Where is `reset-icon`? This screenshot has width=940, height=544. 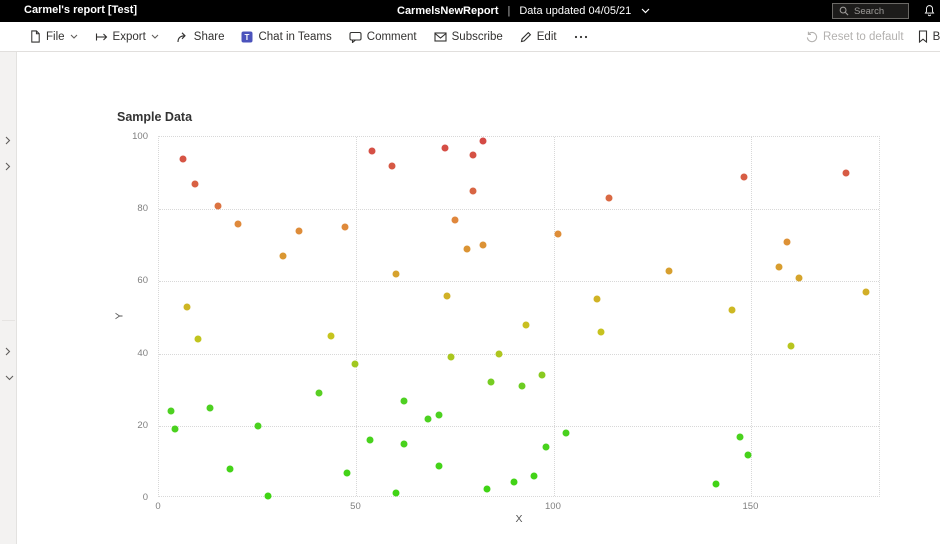 reset-icon is located at coordinates (812, 36).